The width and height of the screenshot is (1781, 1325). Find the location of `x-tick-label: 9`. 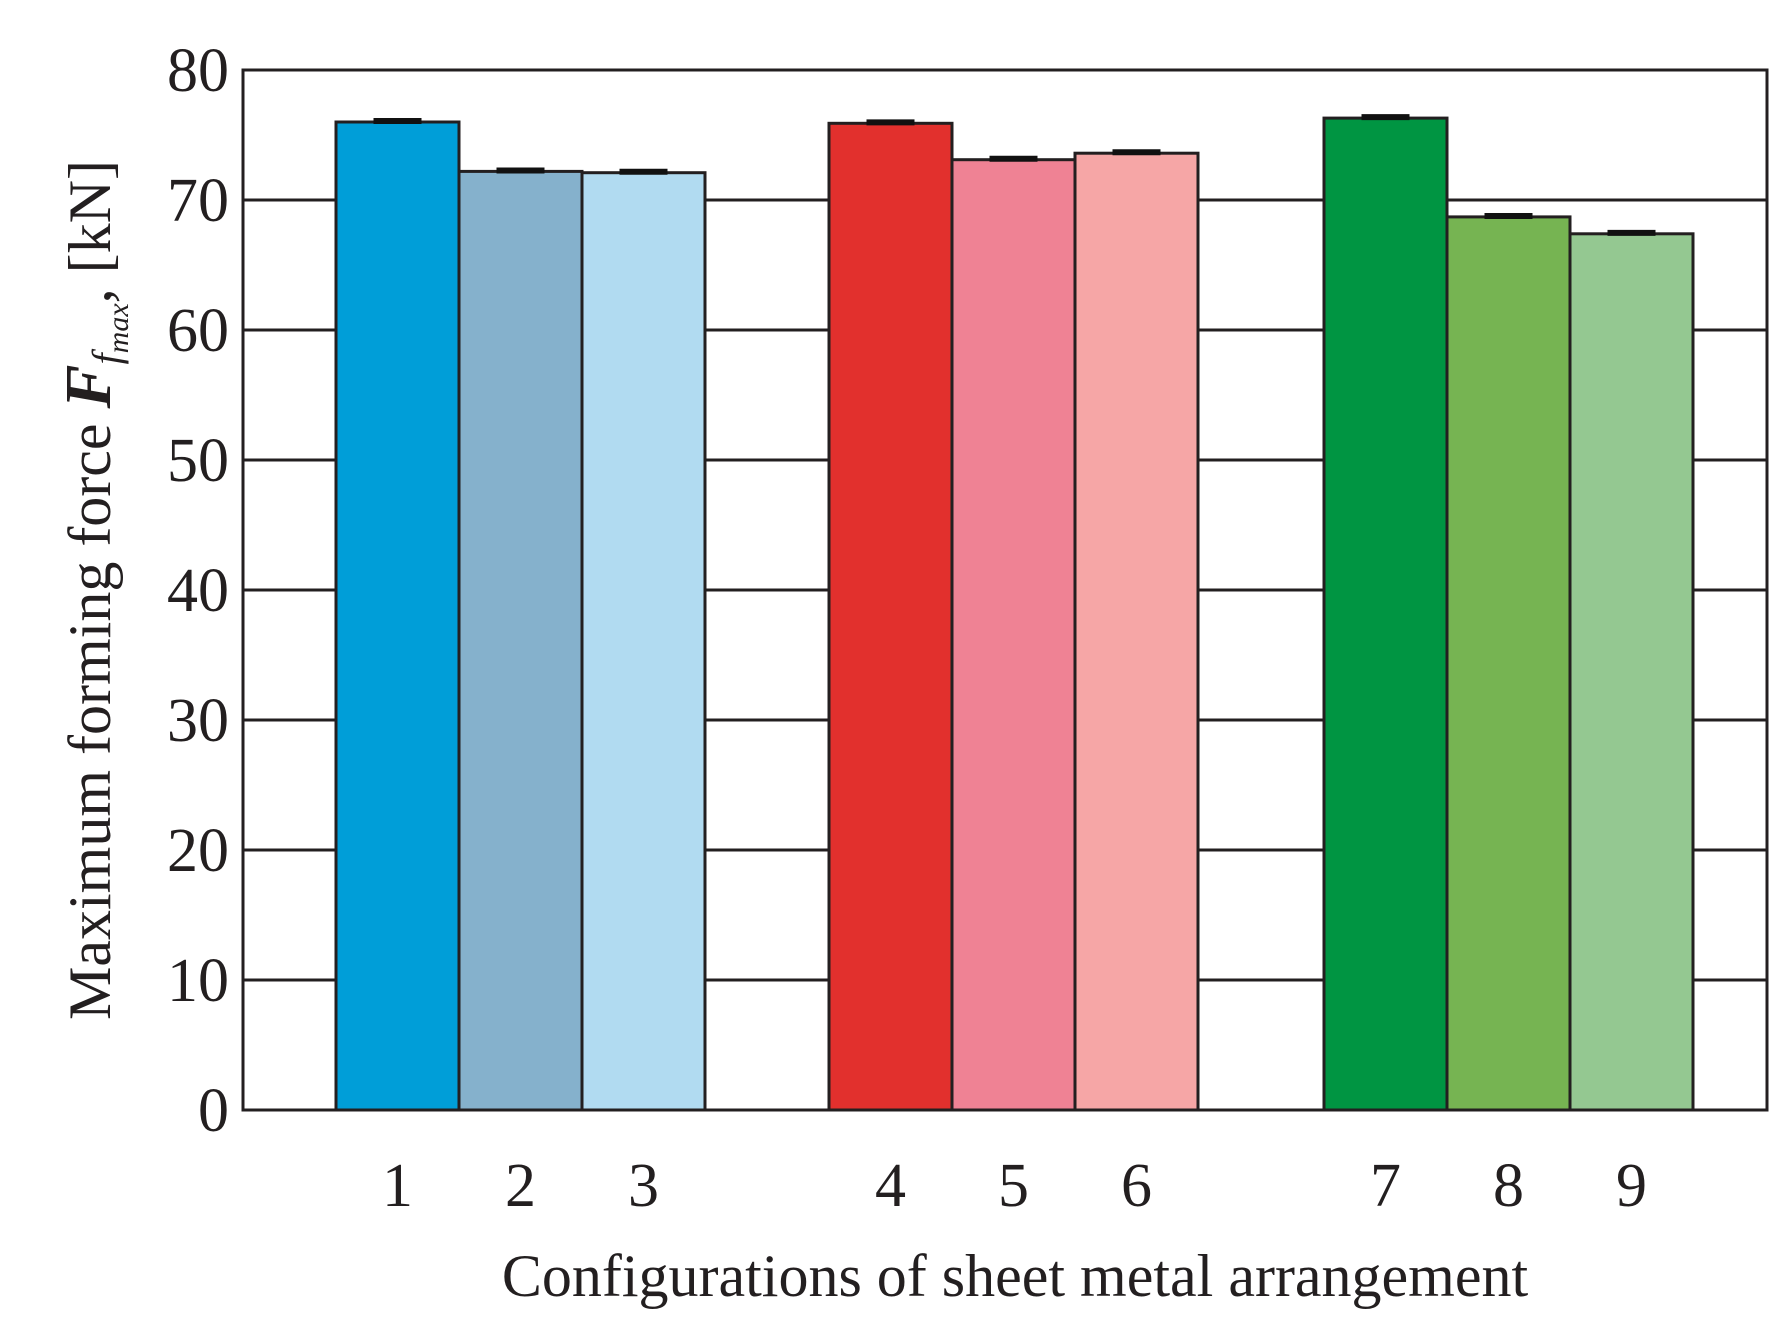

x-tick-label: 9 is located at coordinates (1631, 1186).